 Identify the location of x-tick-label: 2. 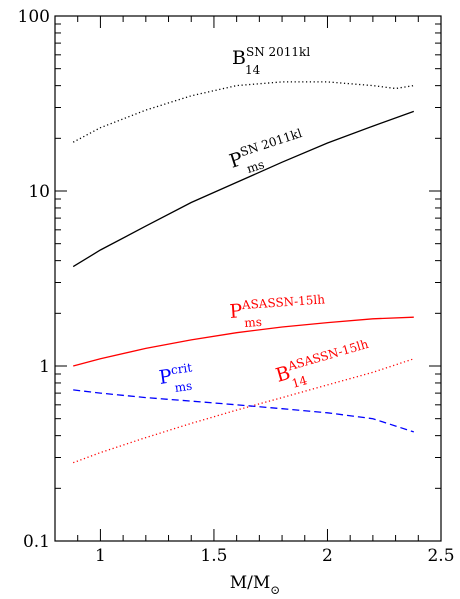
(327, 556).